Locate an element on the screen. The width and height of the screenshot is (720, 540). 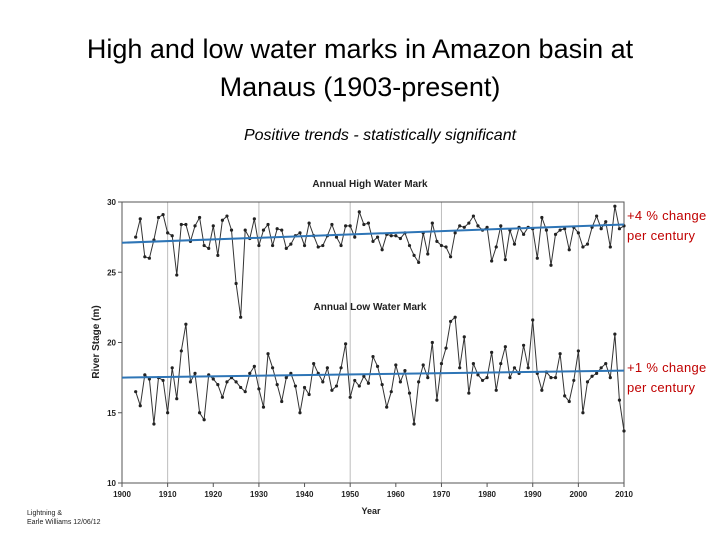
y-tick-label-20: 20 is located at coordinates (111, 343).